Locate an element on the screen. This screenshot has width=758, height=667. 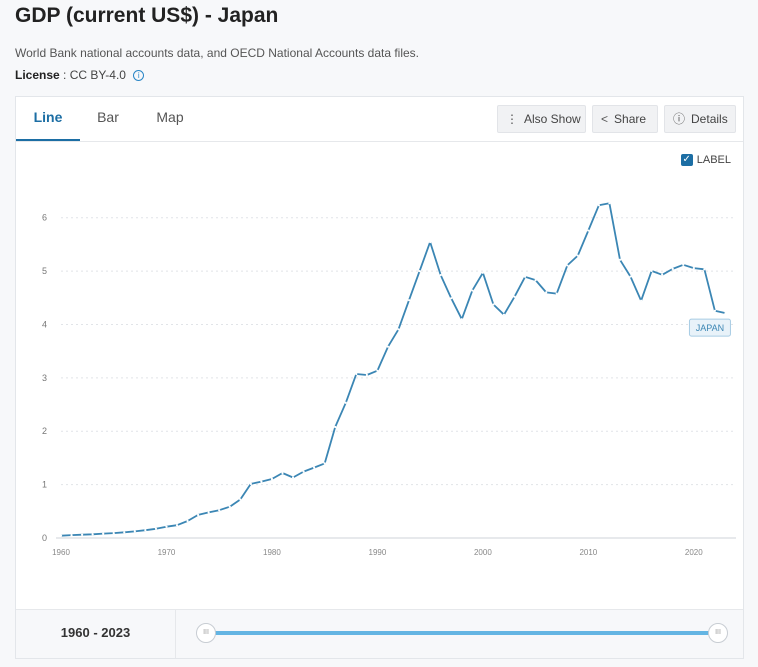
series-end-label-box is located at coordinates (709, 327).